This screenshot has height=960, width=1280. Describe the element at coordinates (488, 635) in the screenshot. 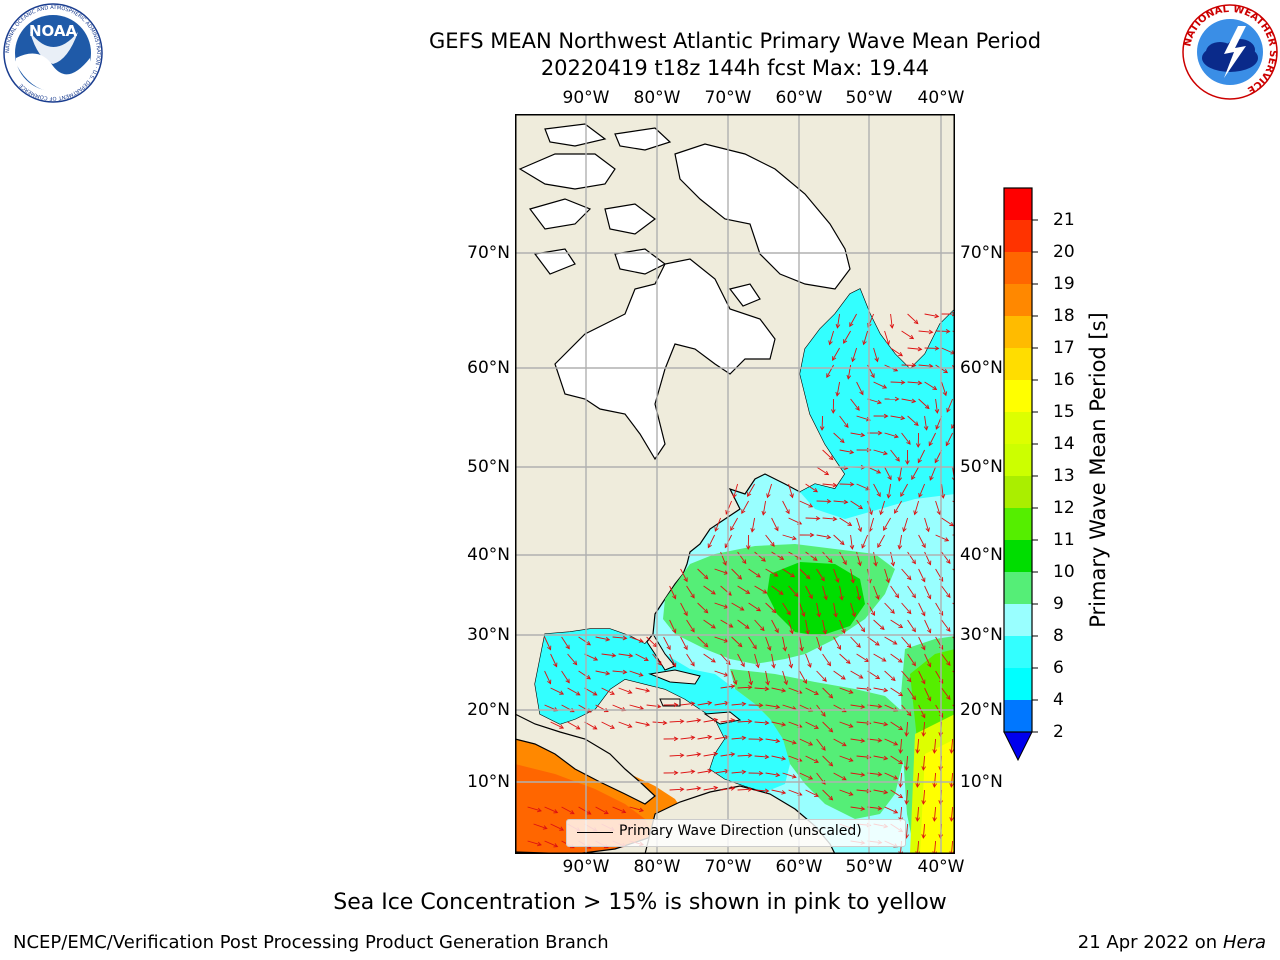

I see `lat-label-left: 30°N` at that location.